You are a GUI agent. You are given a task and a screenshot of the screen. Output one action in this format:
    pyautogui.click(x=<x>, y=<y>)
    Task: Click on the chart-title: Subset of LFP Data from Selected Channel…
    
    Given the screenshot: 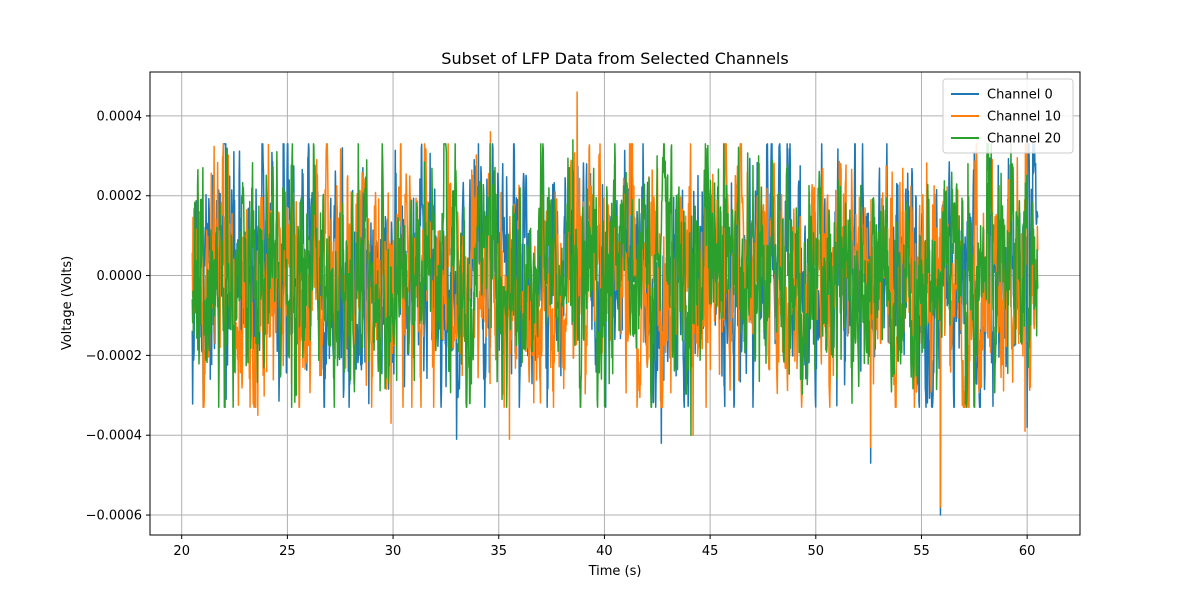 What is the action you would take?
    pyautogui.click(x=614, y=58)
    